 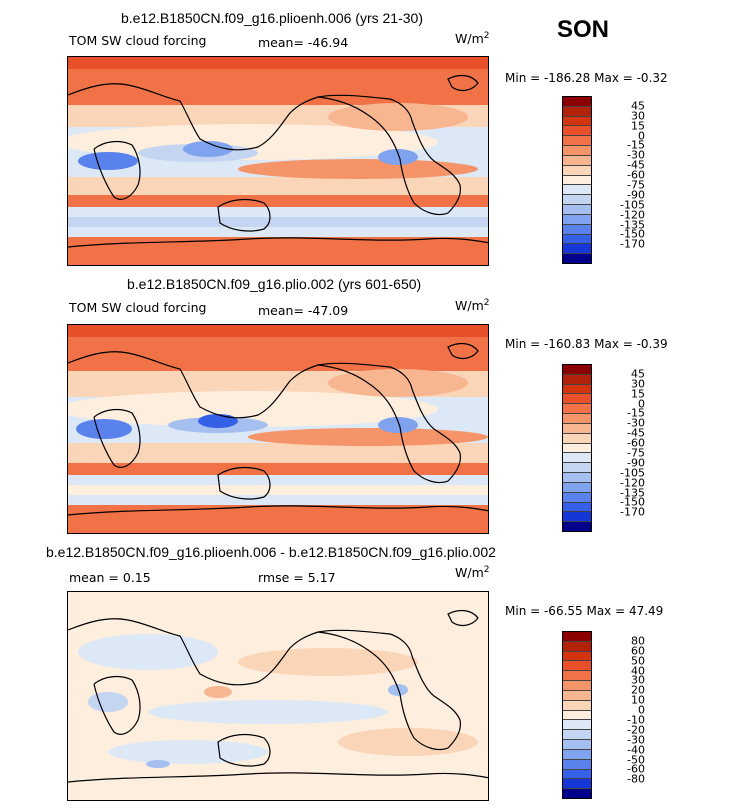 I want to click on colorbar-tick: -40, so click(x=636, y=750).